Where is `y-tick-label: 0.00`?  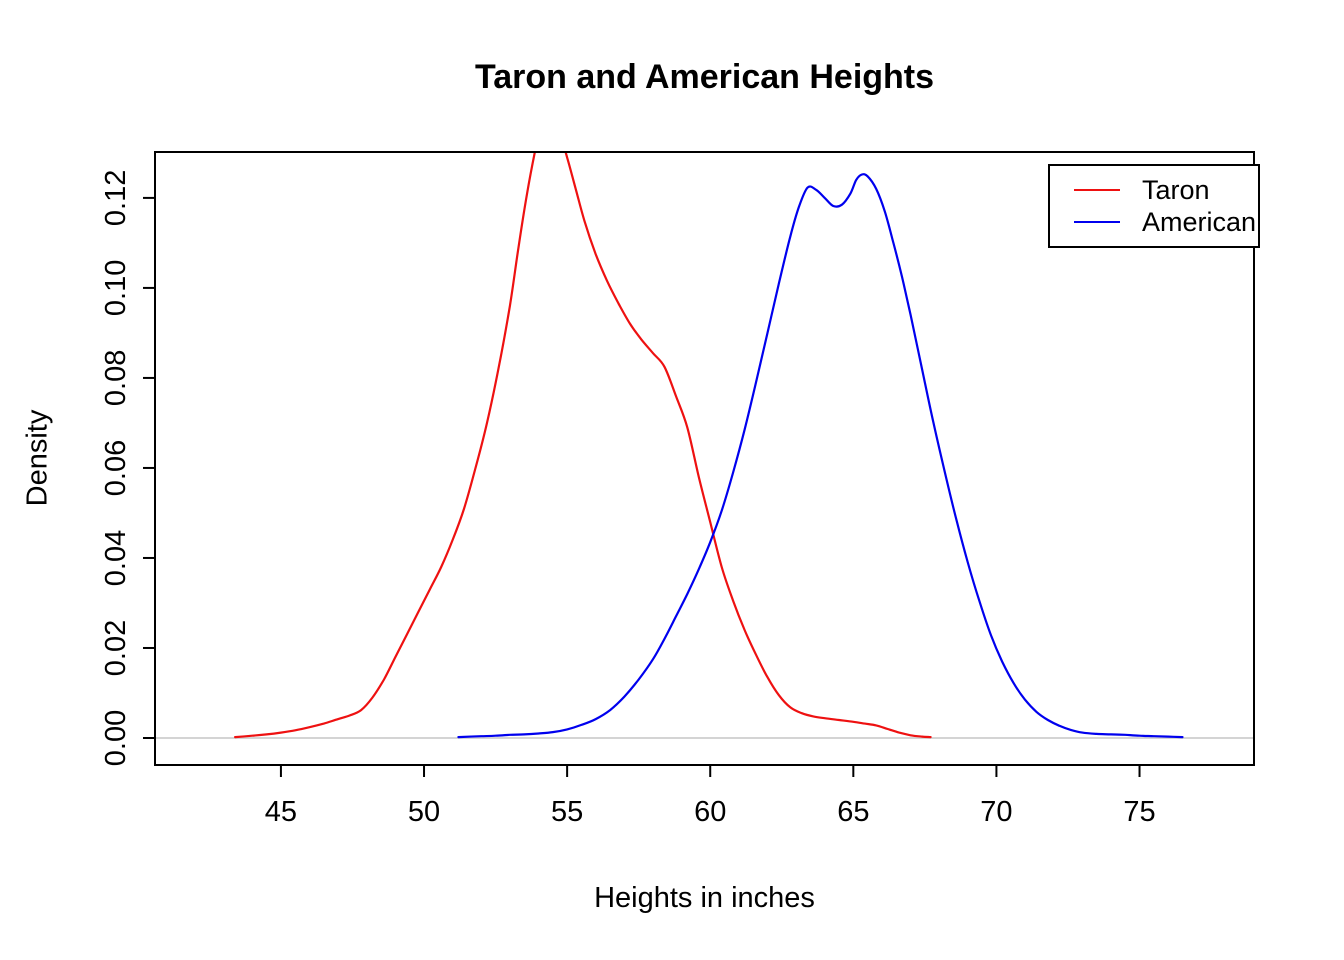 y-tick-label: 0.00 is located at coordinates (116, 738).